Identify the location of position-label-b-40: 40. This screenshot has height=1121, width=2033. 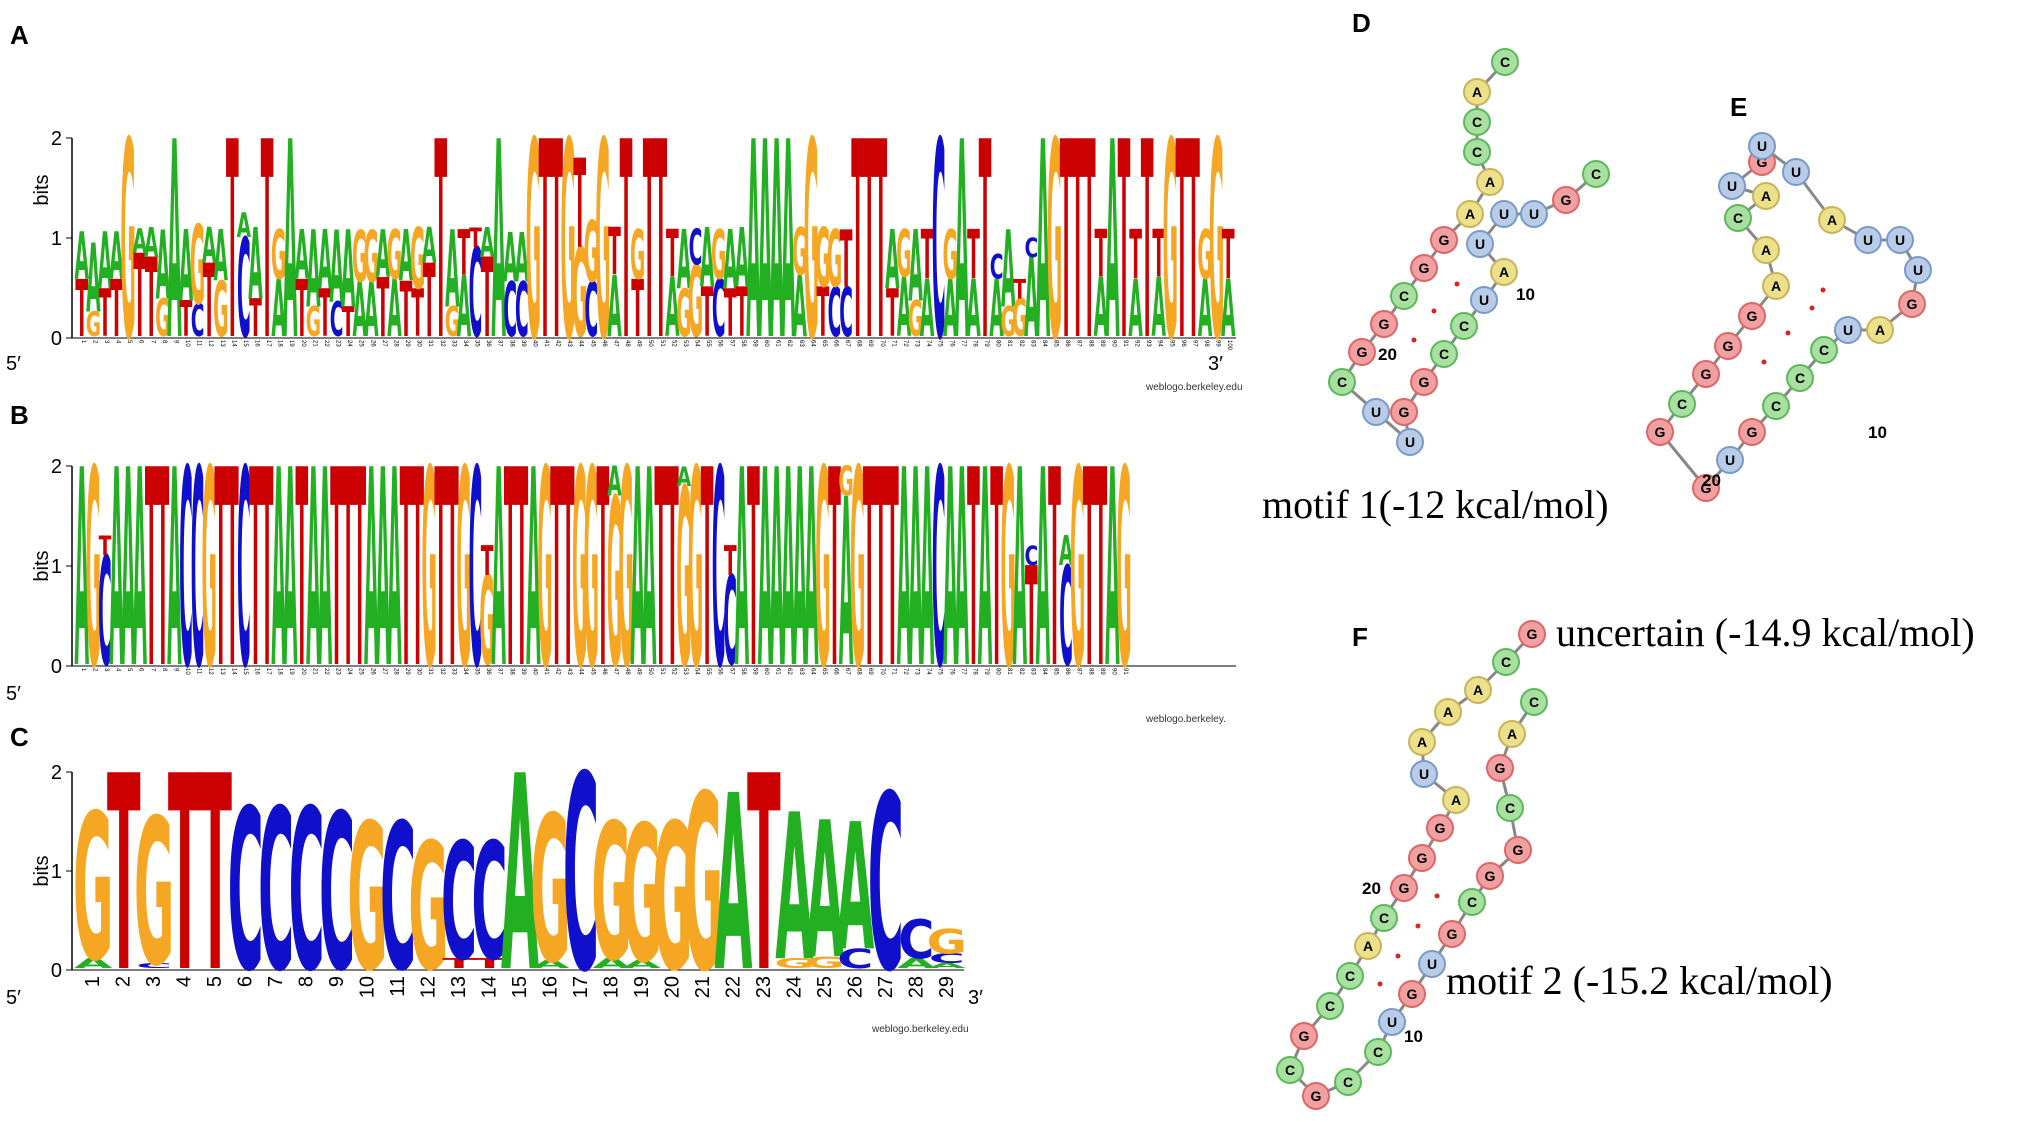
(534, 671).